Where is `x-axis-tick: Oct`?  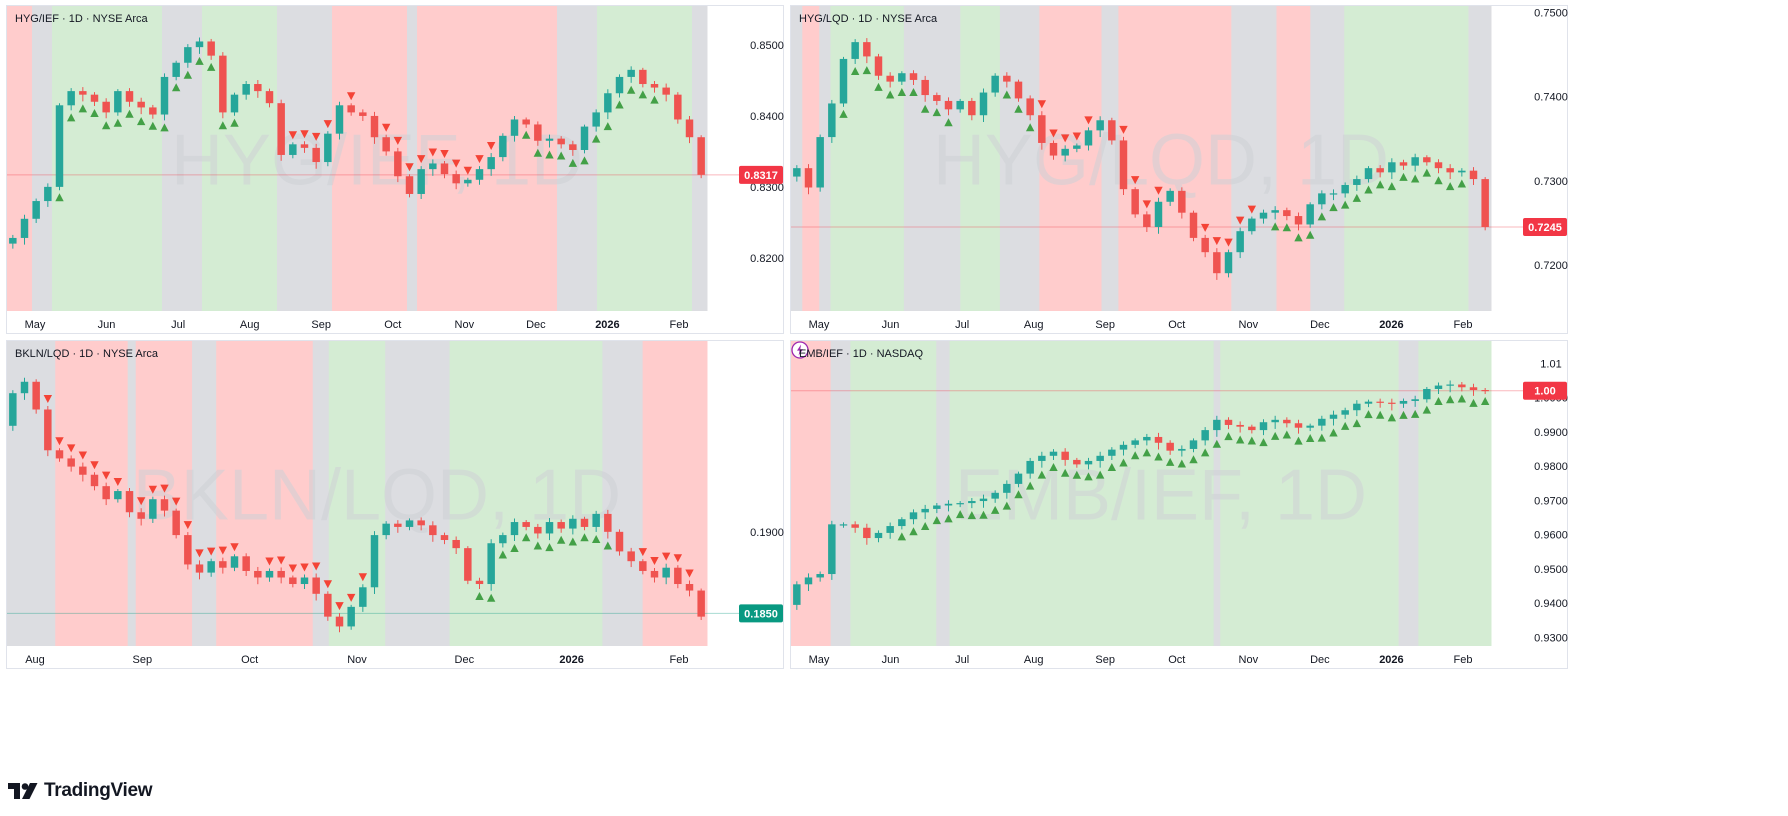
x-axis-tick: Oct is located at coordinates (249, 660).